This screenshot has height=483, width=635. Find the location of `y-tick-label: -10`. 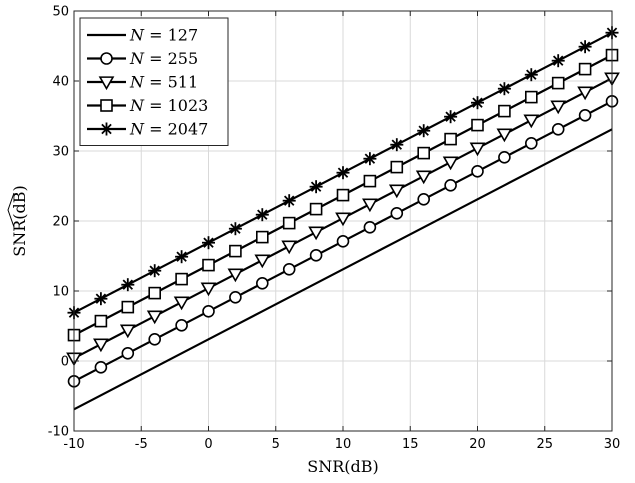

y-tick-label: -10 is located at coordinates (58, 432).